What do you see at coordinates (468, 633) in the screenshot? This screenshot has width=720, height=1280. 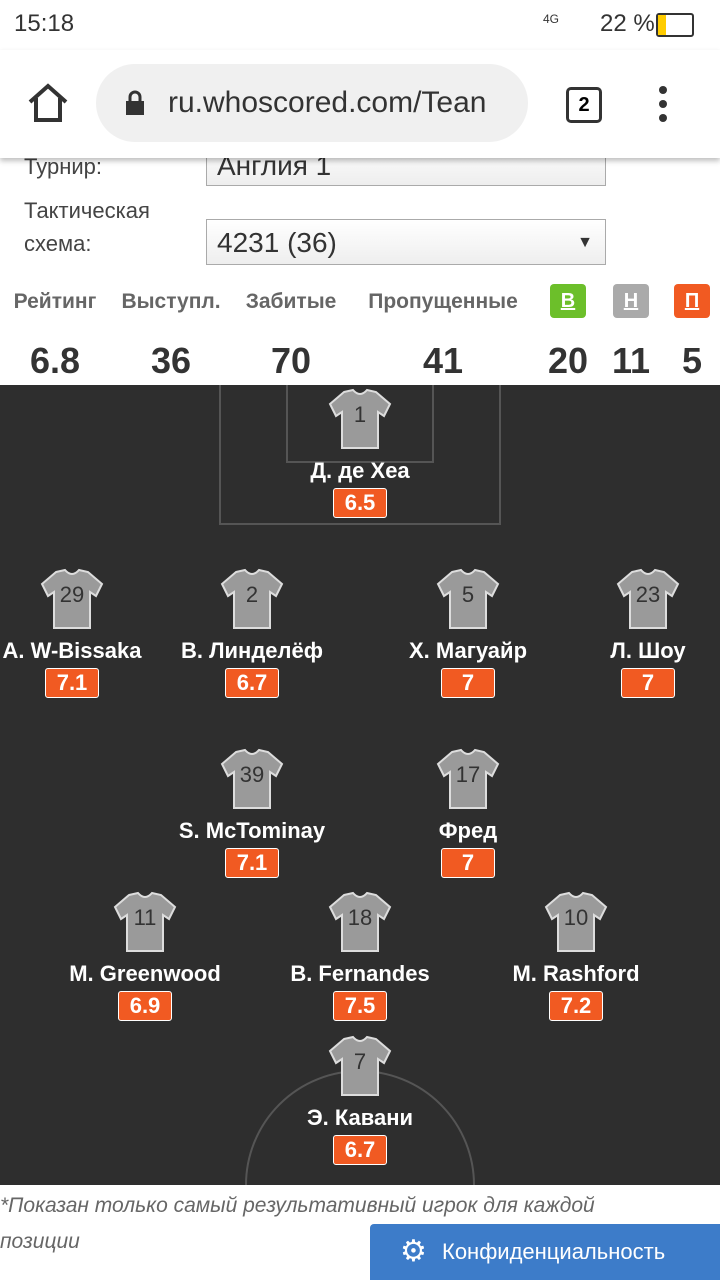 I see `player: 5 Х. Магуайр 7` at bounding box center [468, 633].